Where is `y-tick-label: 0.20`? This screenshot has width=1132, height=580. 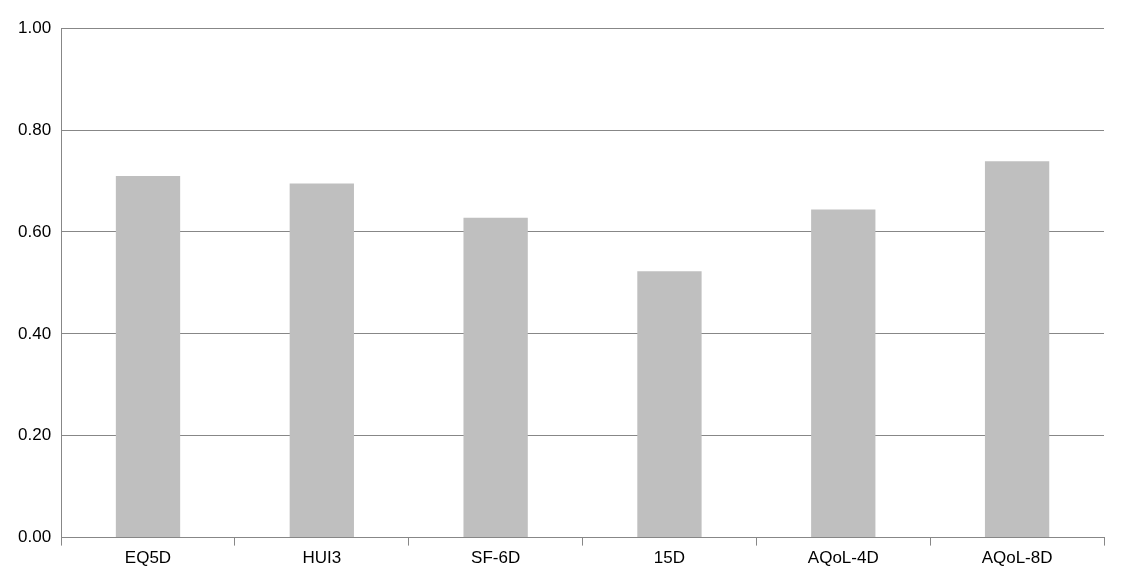 y-tick-label: 0.20 is located at coordinates (34, 435).